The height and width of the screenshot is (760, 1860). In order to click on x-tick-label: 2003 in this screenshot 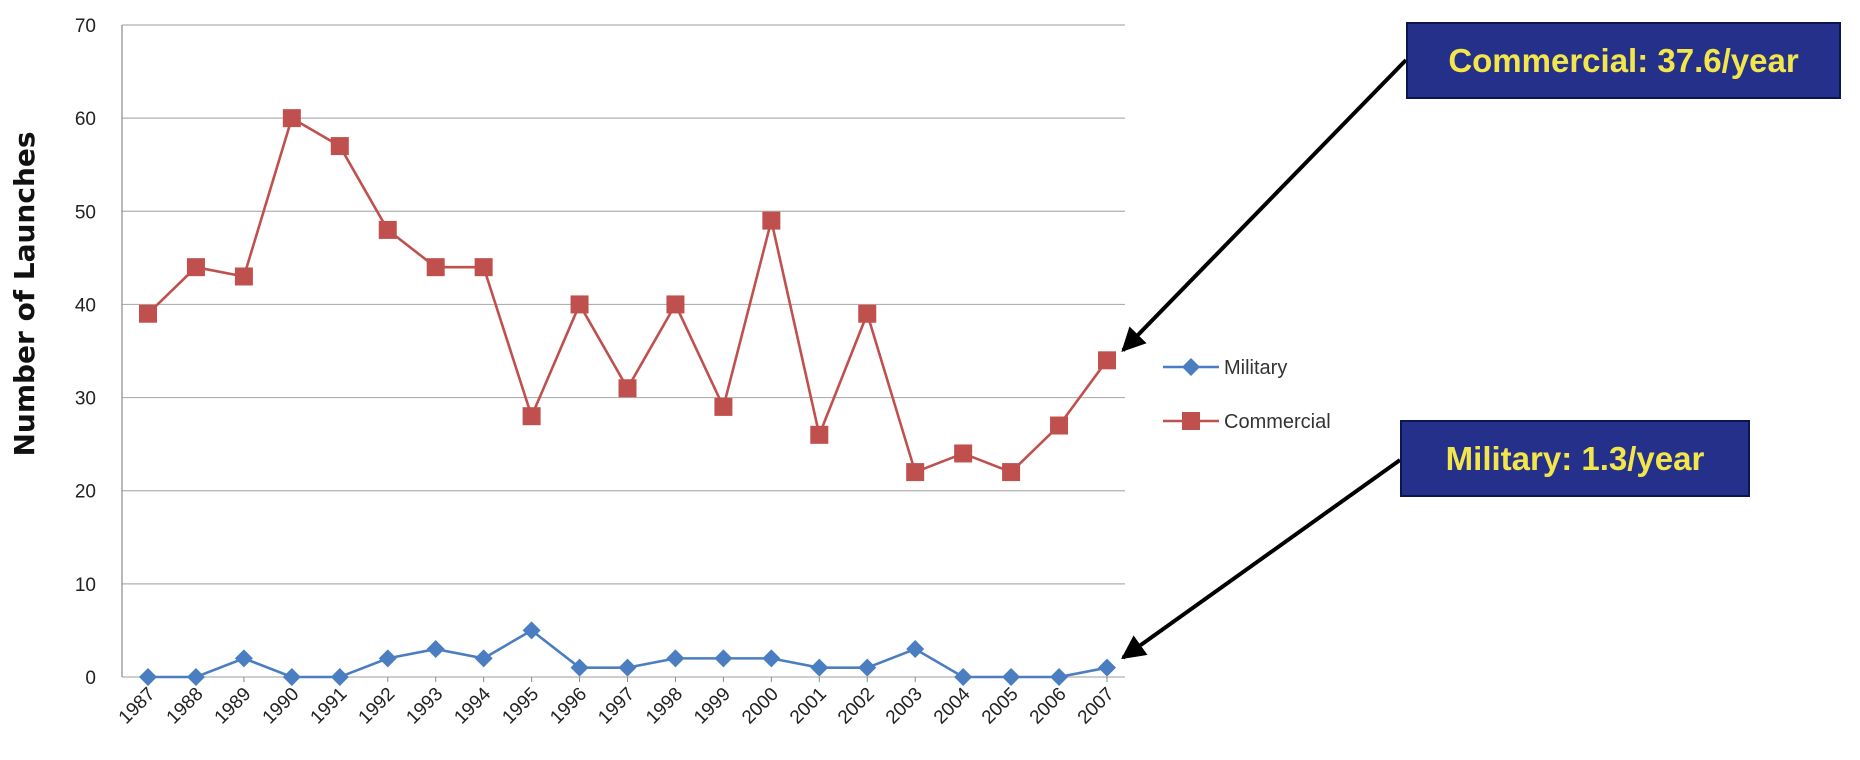, I will do `click(904, 706)`.